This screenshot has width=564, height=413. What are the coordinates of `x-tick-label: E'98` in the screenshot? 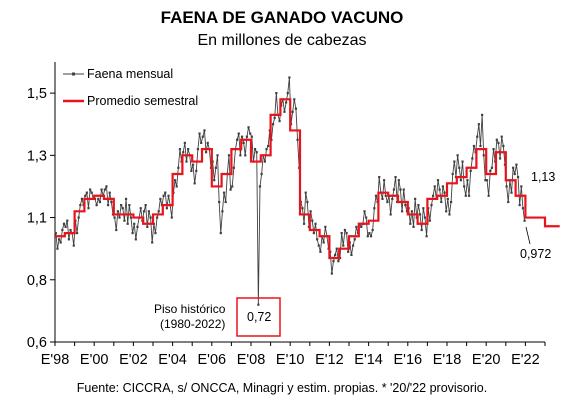 It's located at (55, 360).